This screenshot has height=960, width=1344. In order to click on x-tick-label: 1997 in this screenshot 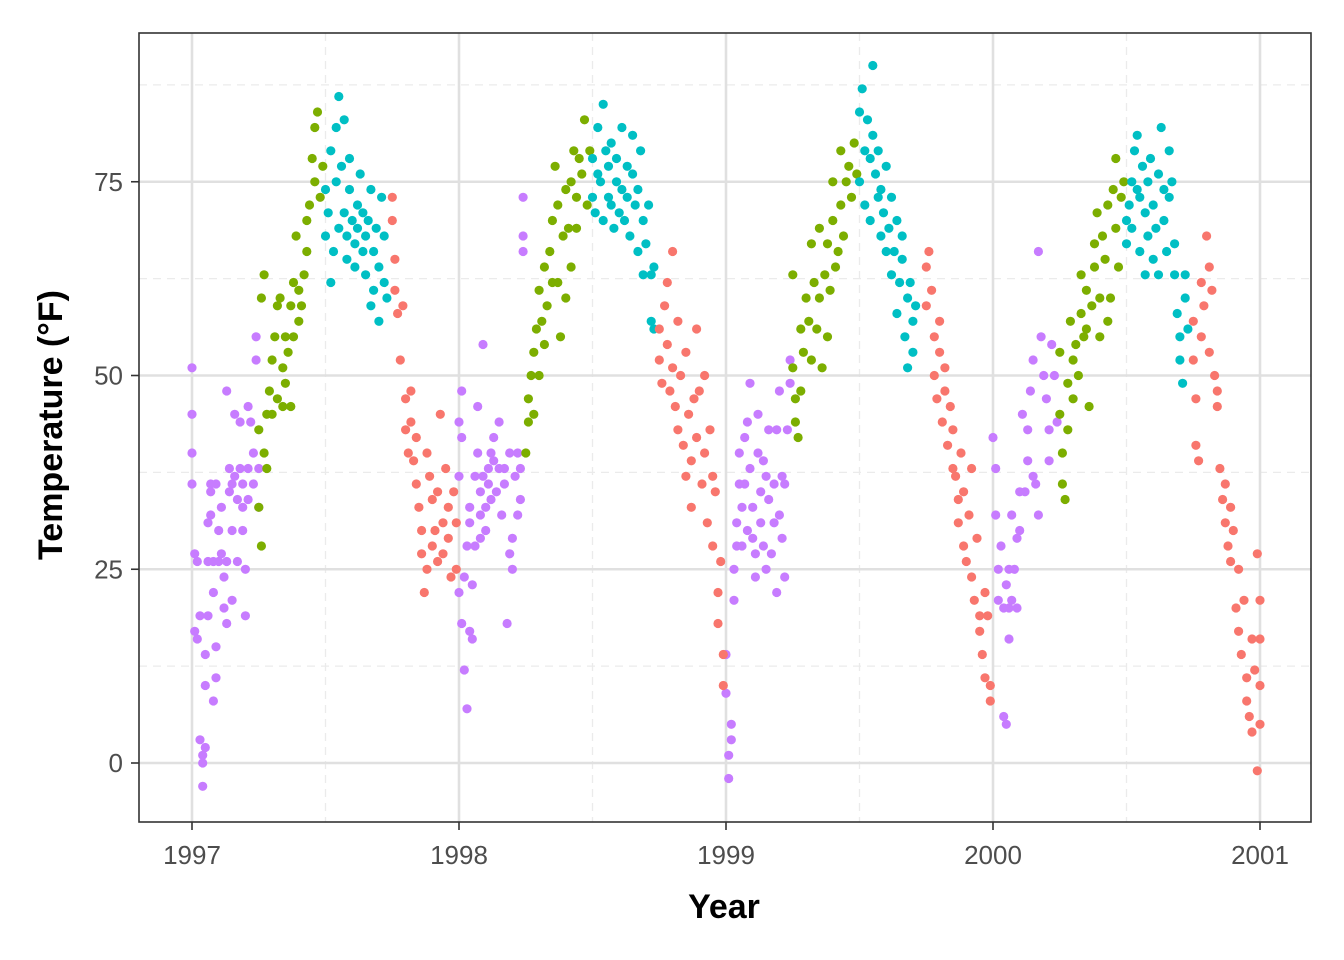, I will do `click(192, 855)`.